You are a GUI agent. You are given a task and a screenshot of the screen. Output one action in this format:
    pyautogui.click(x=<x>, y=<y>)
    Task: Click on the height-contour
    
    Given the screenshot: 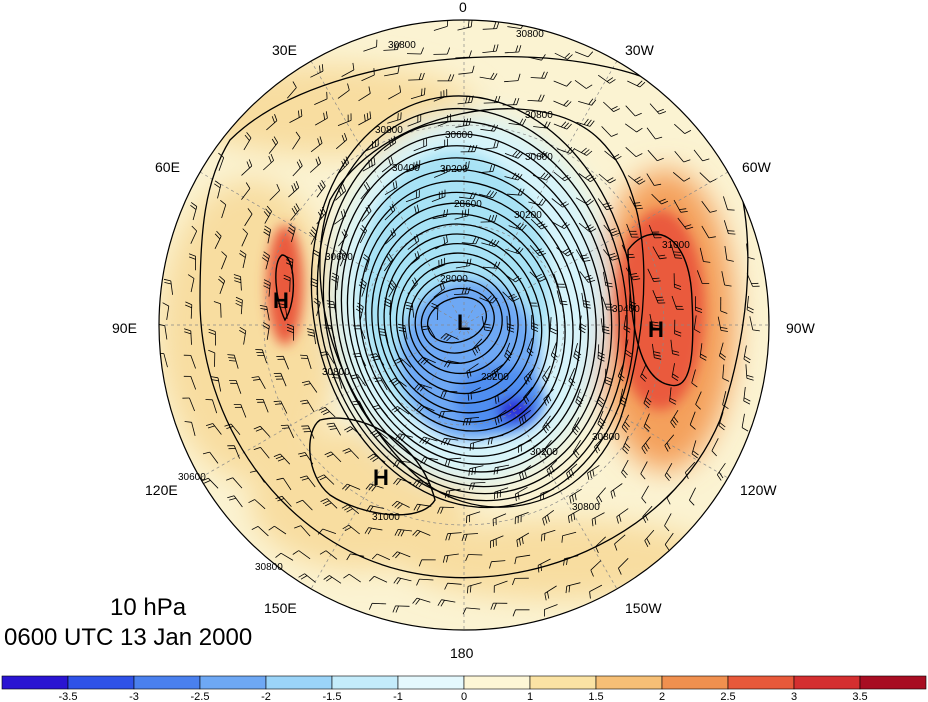 What is the action you would take?
    pyautogui.click(x=459, y=322)
    